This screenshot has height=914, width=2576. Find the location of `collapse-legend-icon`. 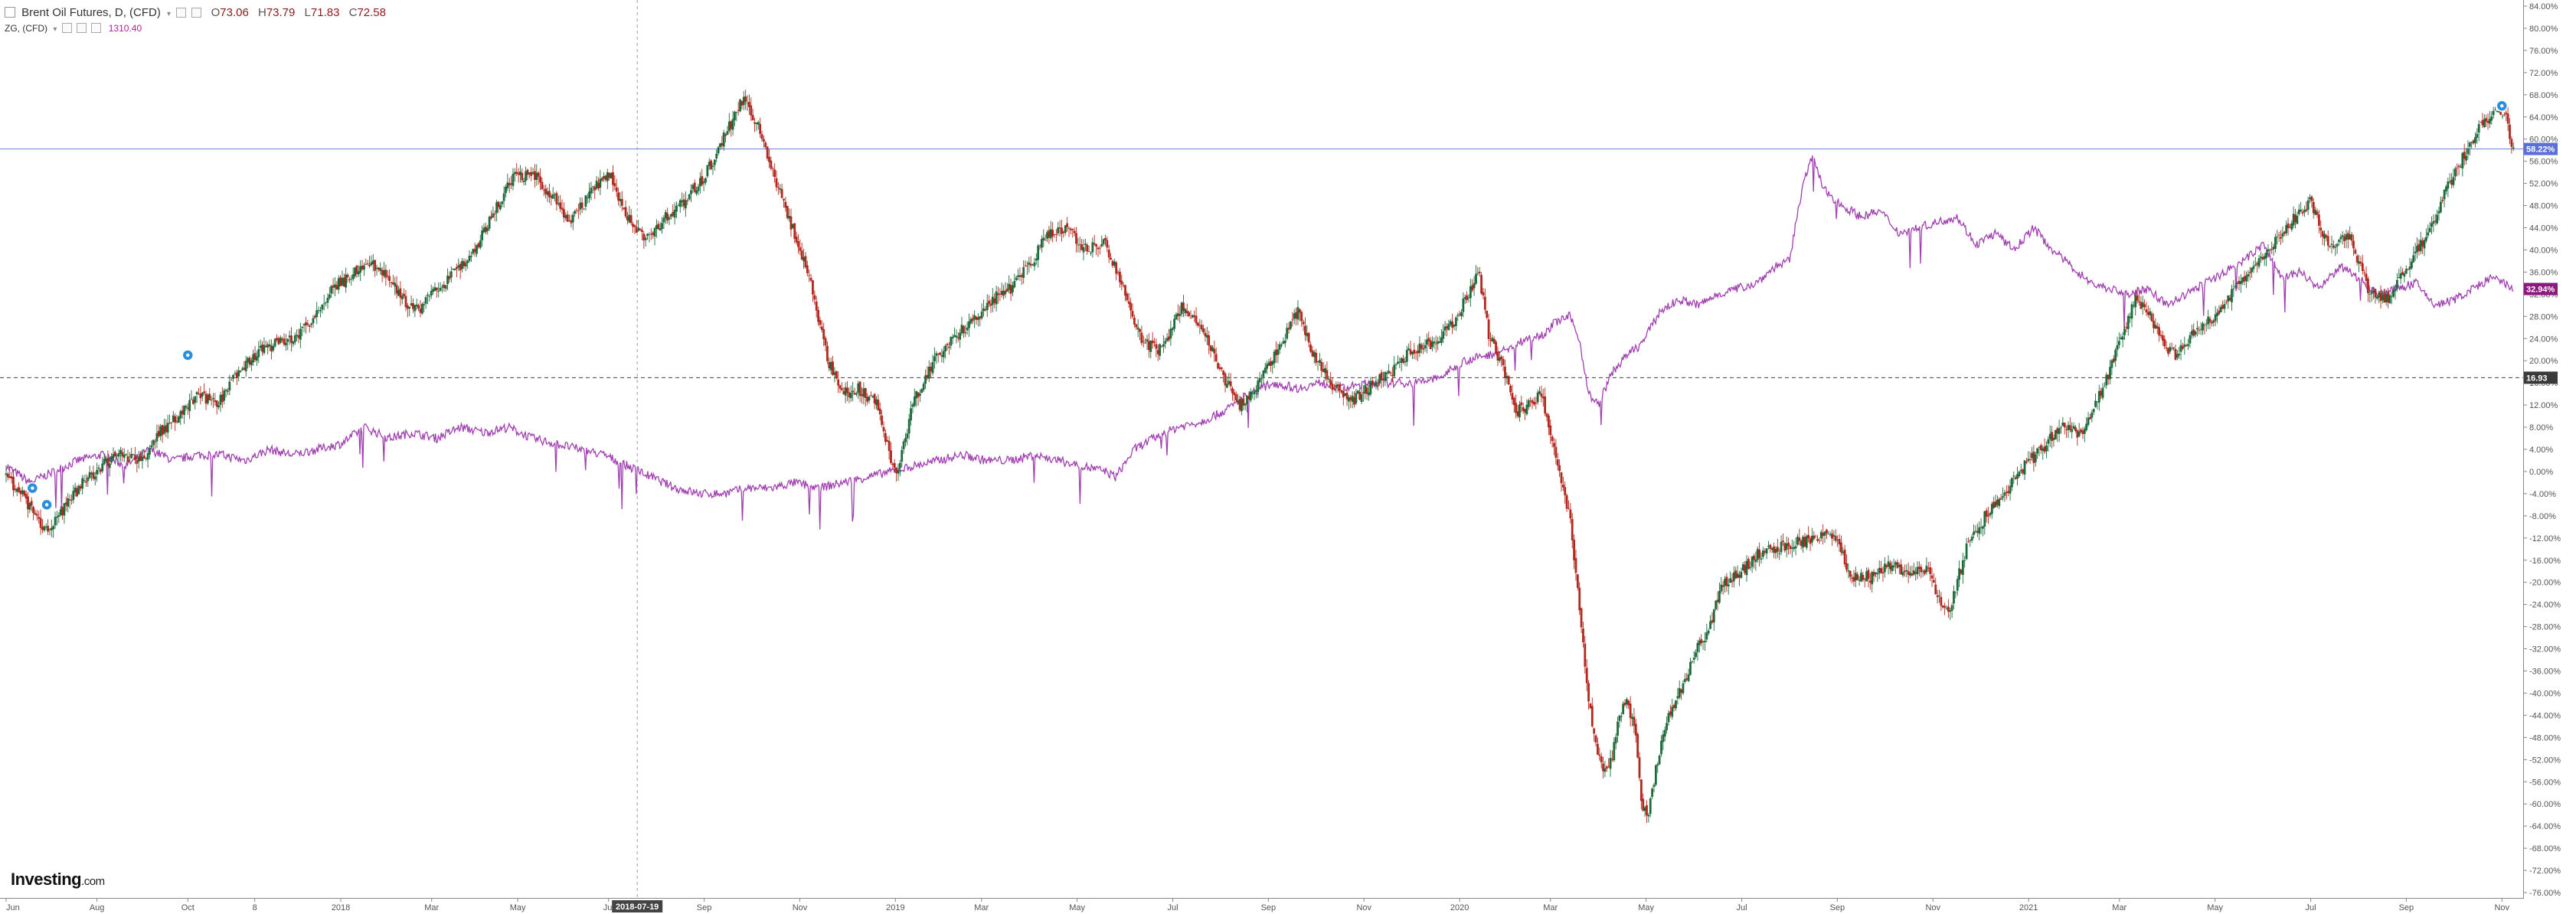

collapse-legend-icon is located at coordinates (10, 13).